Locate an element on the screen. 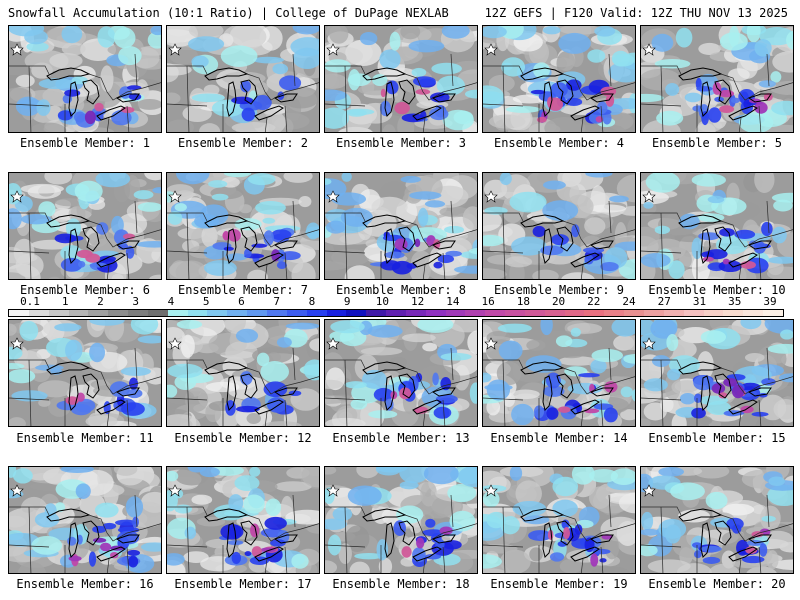  ensemble-member-label: Ensemble Member: 1 is located at coordinates (85, 143).